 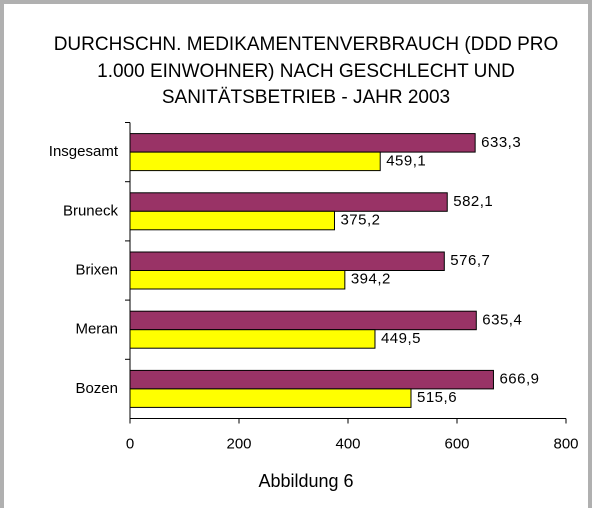 I want to click on frame-left, so click(x=2, y=254).